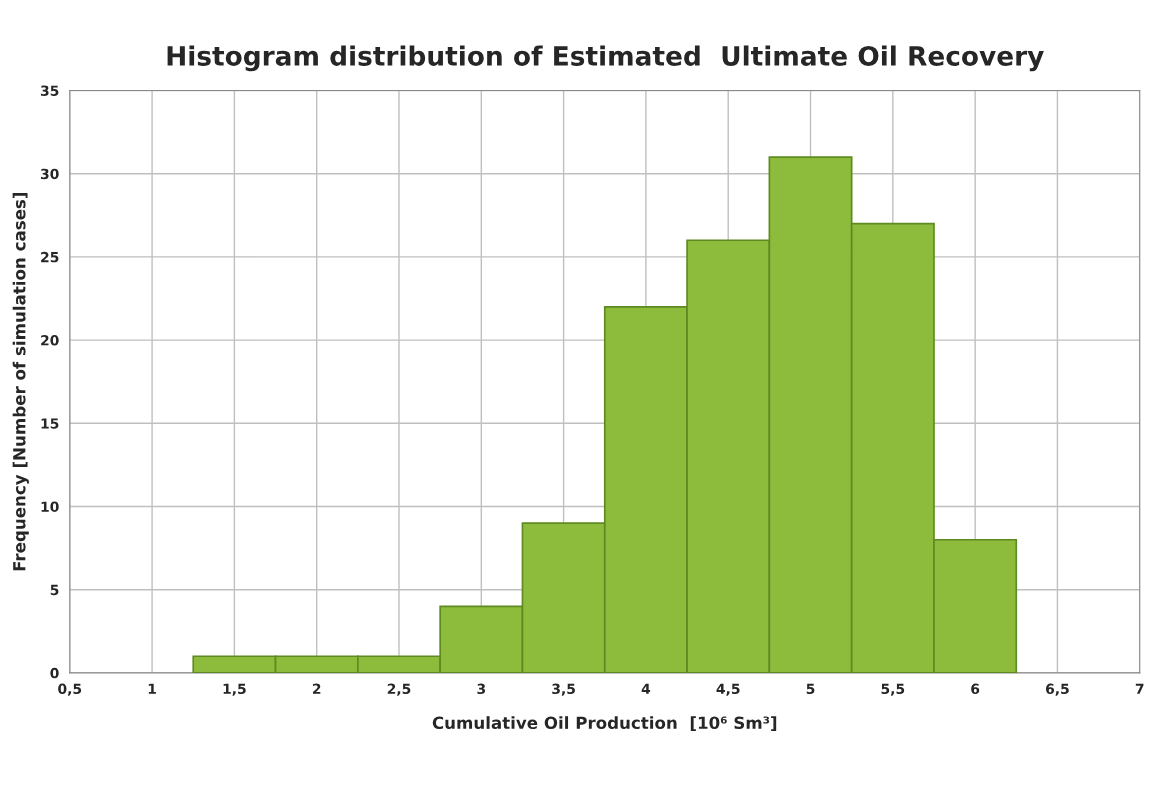  I want to click on x-tick-label: 1, so click(152, 688).